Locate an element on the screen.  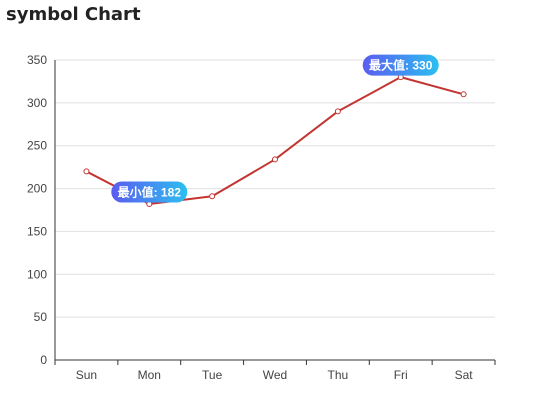
x-tick-label: Sat is located at coordinates (464, 375).